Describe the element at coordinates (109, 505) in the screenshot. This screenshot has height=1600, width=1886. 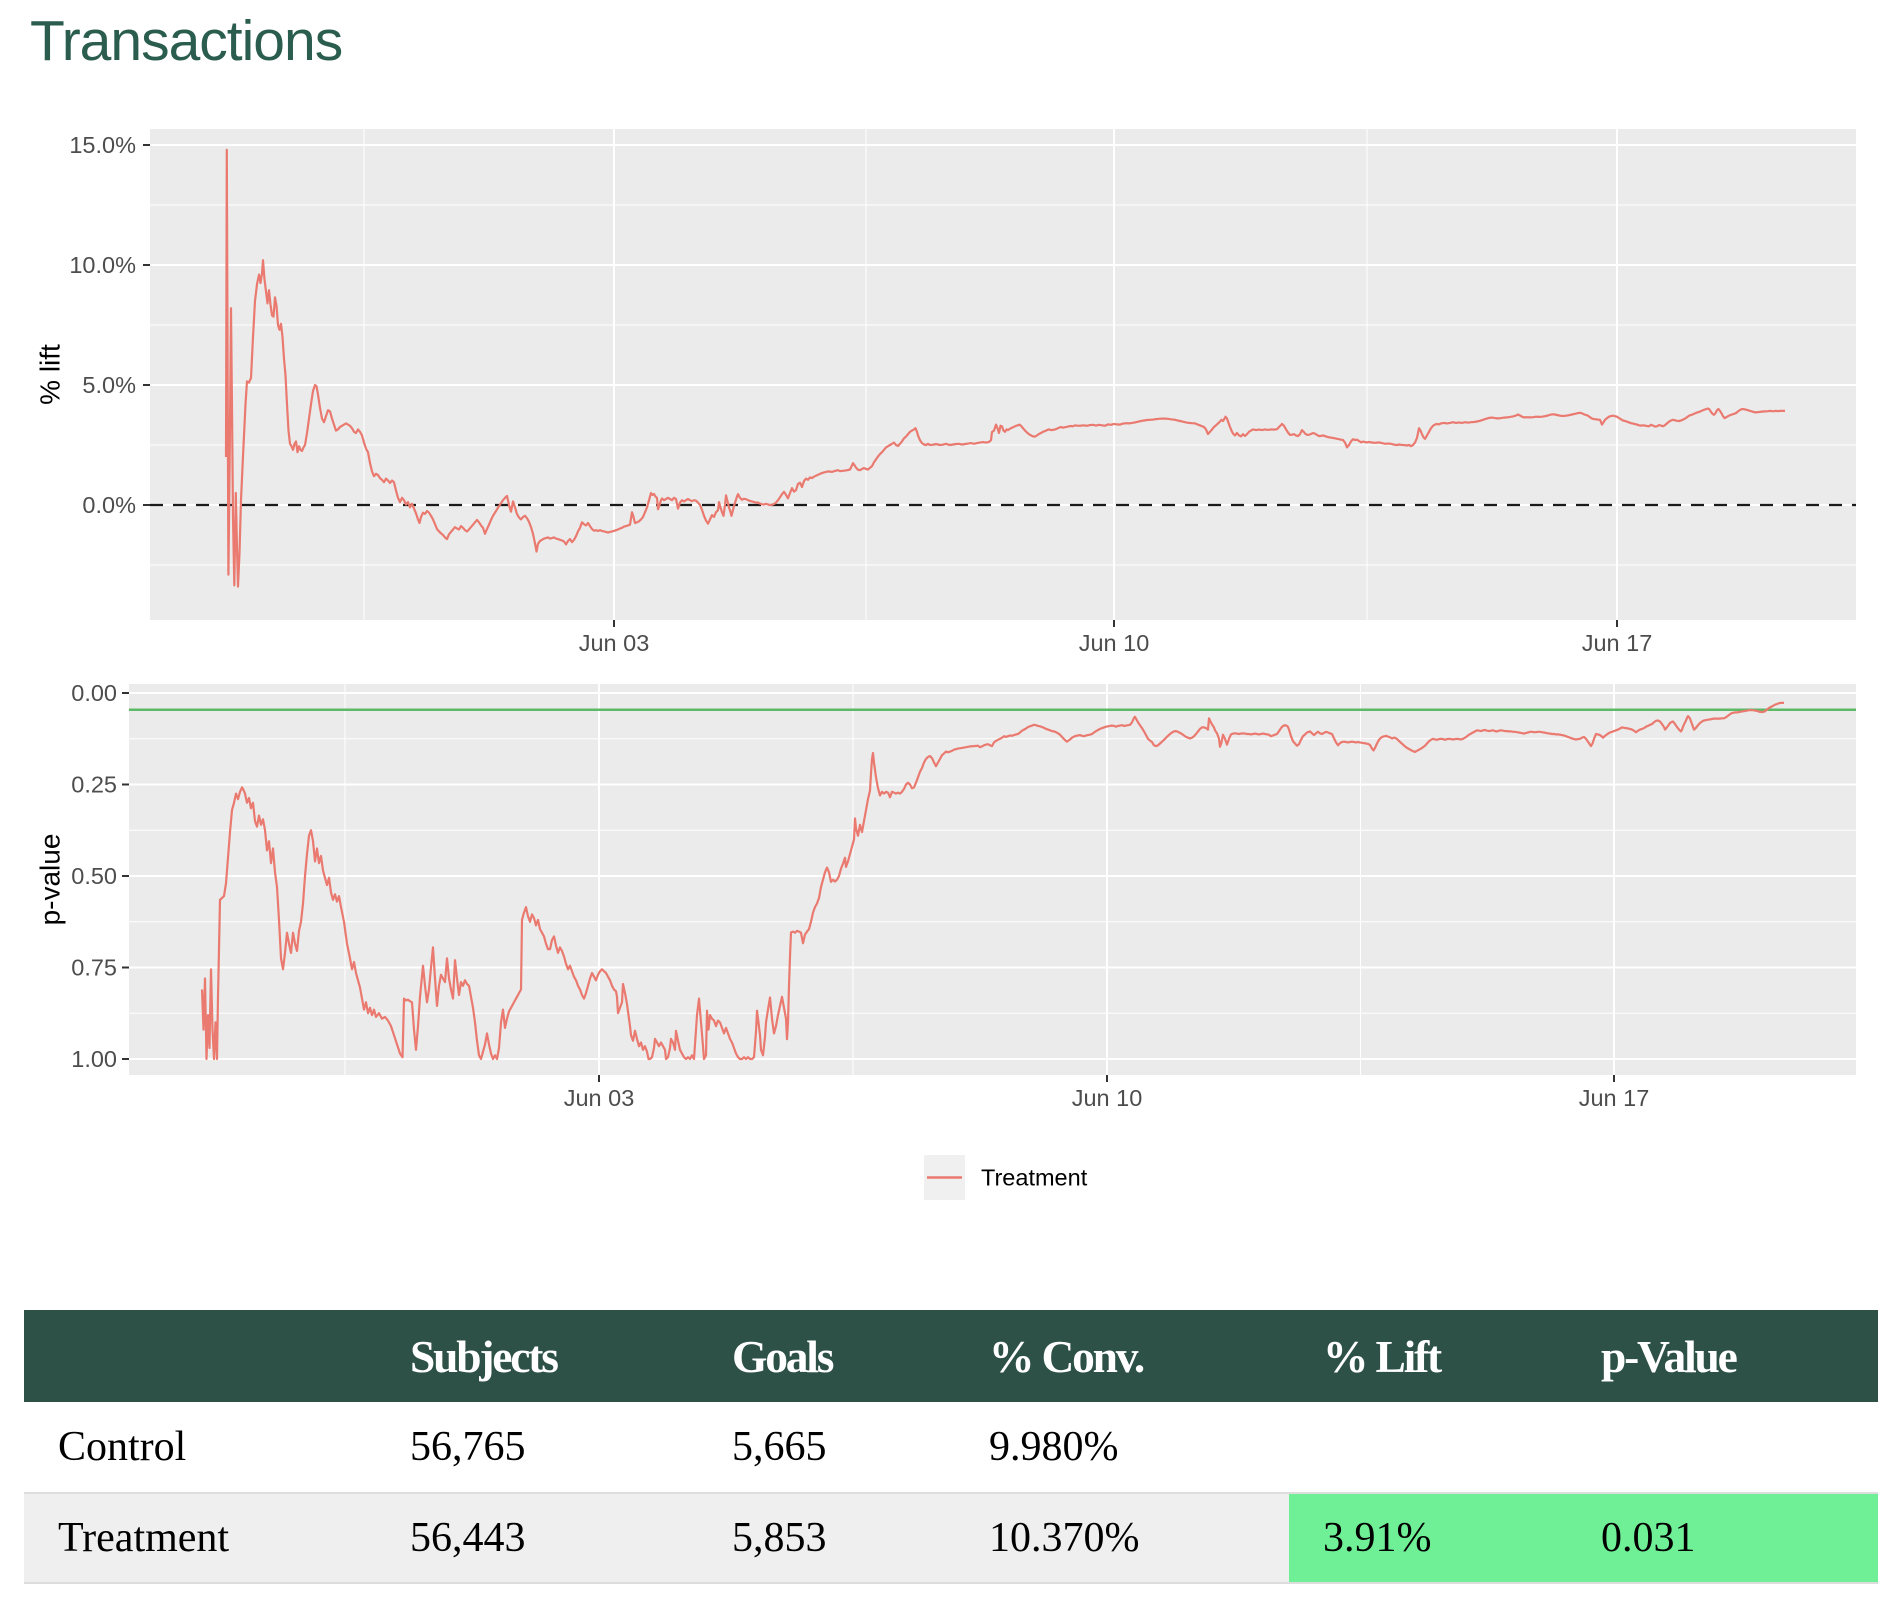
I see `svg-text: 0.0%` at that location.